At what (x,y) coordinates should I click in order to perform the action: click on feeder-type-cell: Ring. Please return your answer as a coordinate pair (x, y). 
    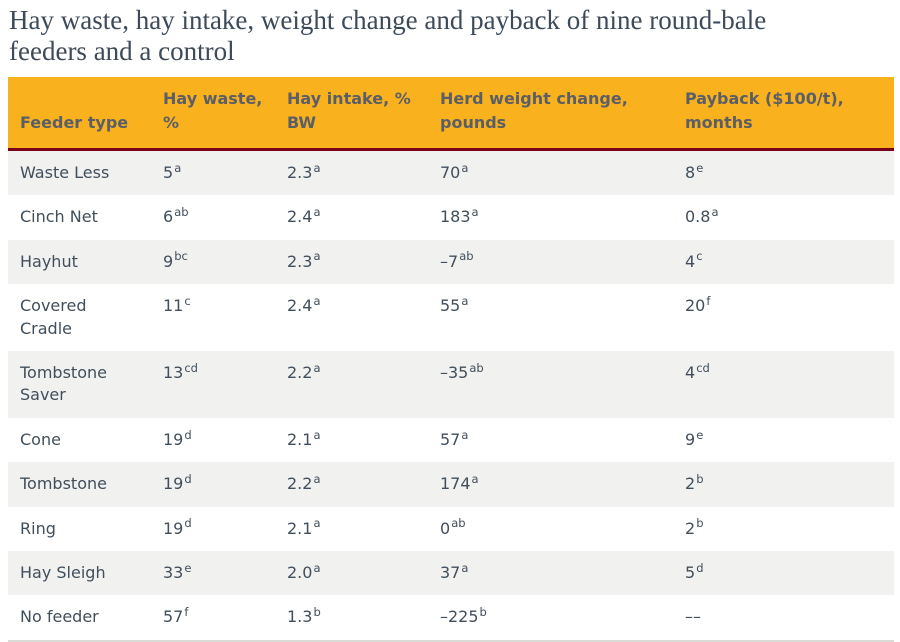
    Looking at the image, I should click on (38, 528).